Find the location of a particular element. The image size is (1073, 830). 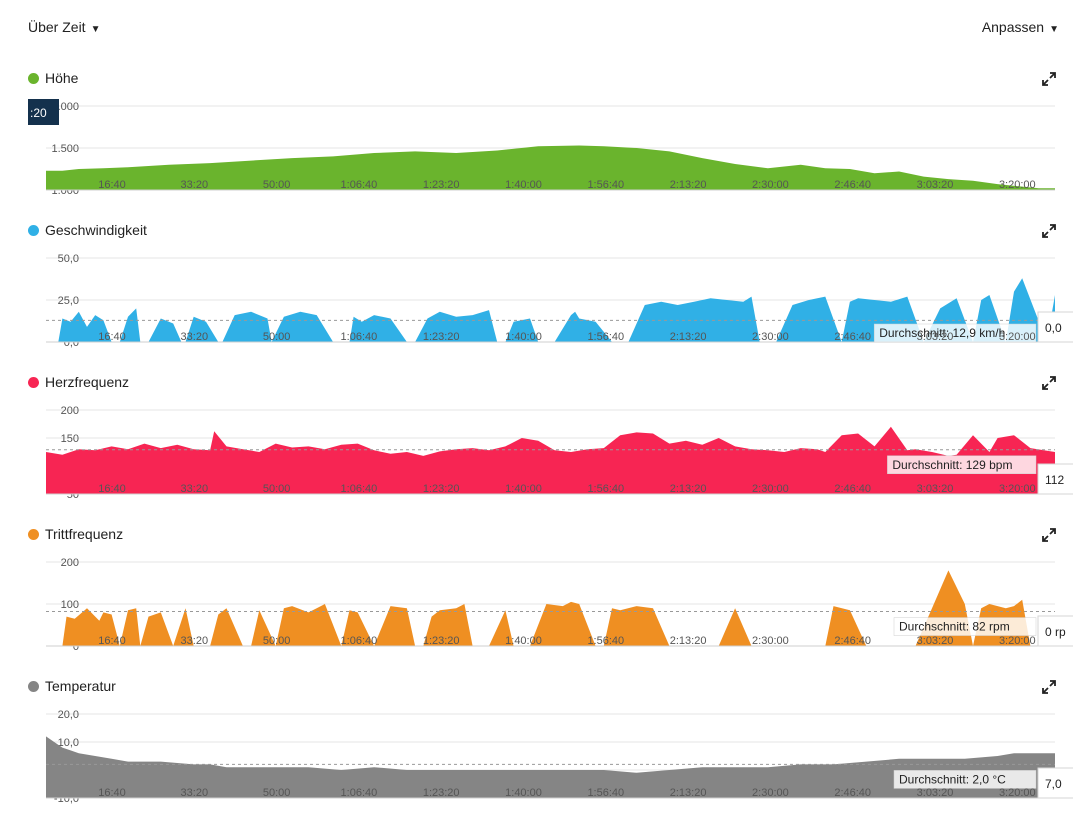

chart-title: Trittfrequenz is located at coordinates (75, 534).